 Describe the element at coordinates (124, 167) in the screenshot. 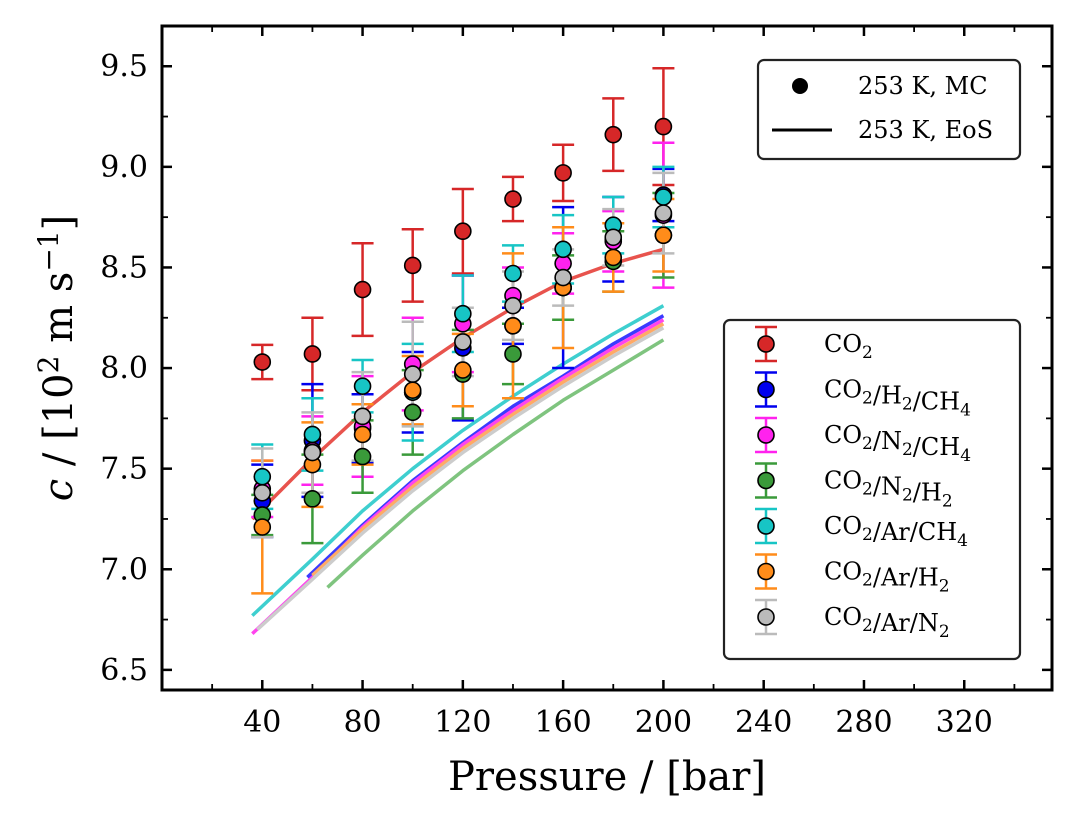

I see `y-tick-label: 9.0` at that location.